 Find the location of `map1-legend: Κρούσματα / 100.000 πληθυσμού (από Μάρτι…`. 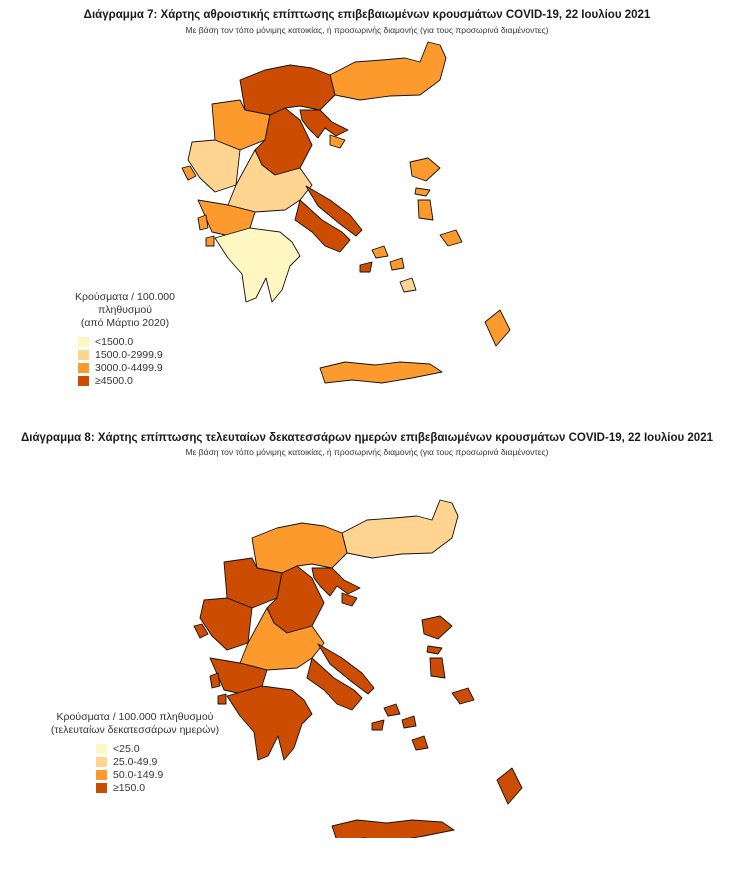

map1-legend: Κρούσματα / 100.000 πληθυσμού (από Μάρτι… is located at coordinates (125, 339).